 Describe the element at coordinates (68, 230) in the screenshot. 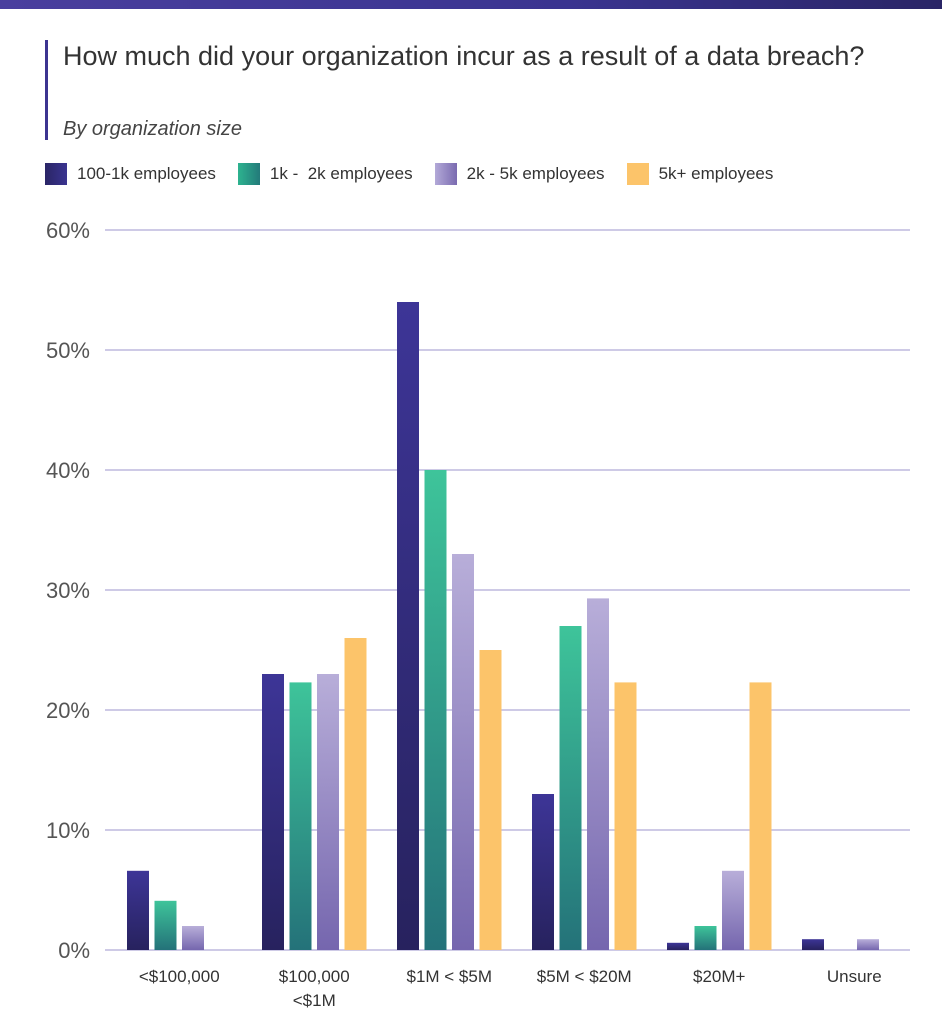

I see `y-tick-label: 60%` at that location.